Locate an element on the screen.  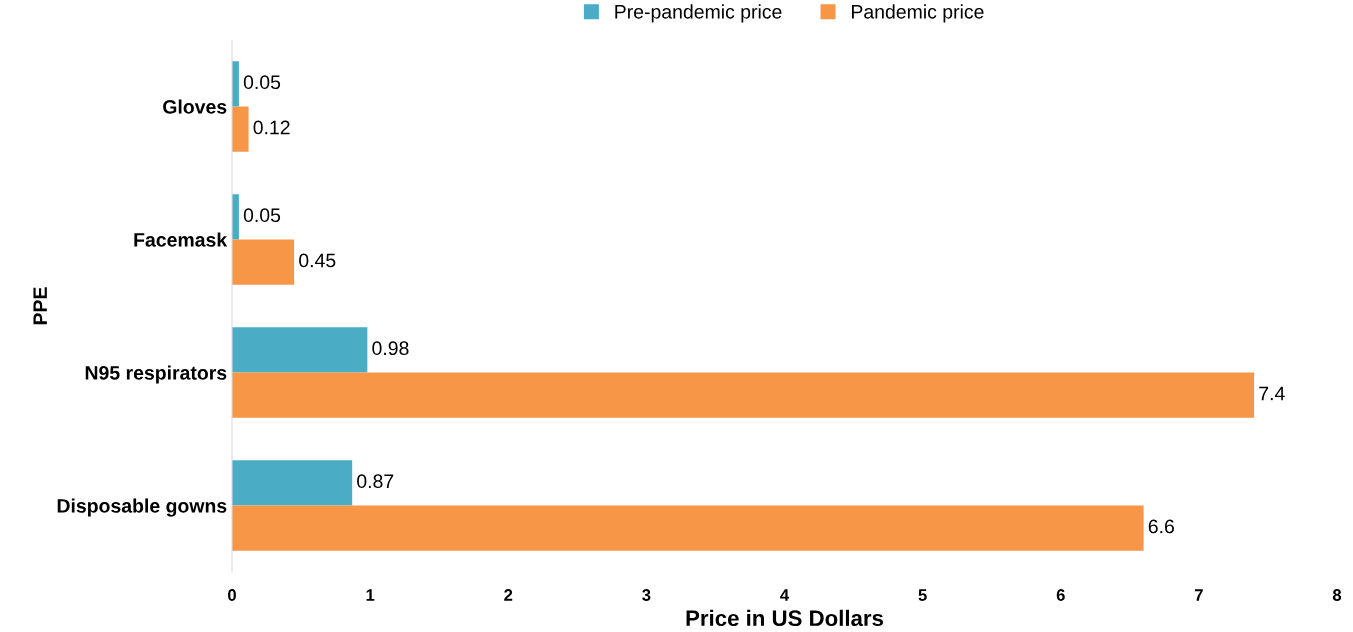
y-tick-label: N95 respirators is located at coordinates (156, 374).